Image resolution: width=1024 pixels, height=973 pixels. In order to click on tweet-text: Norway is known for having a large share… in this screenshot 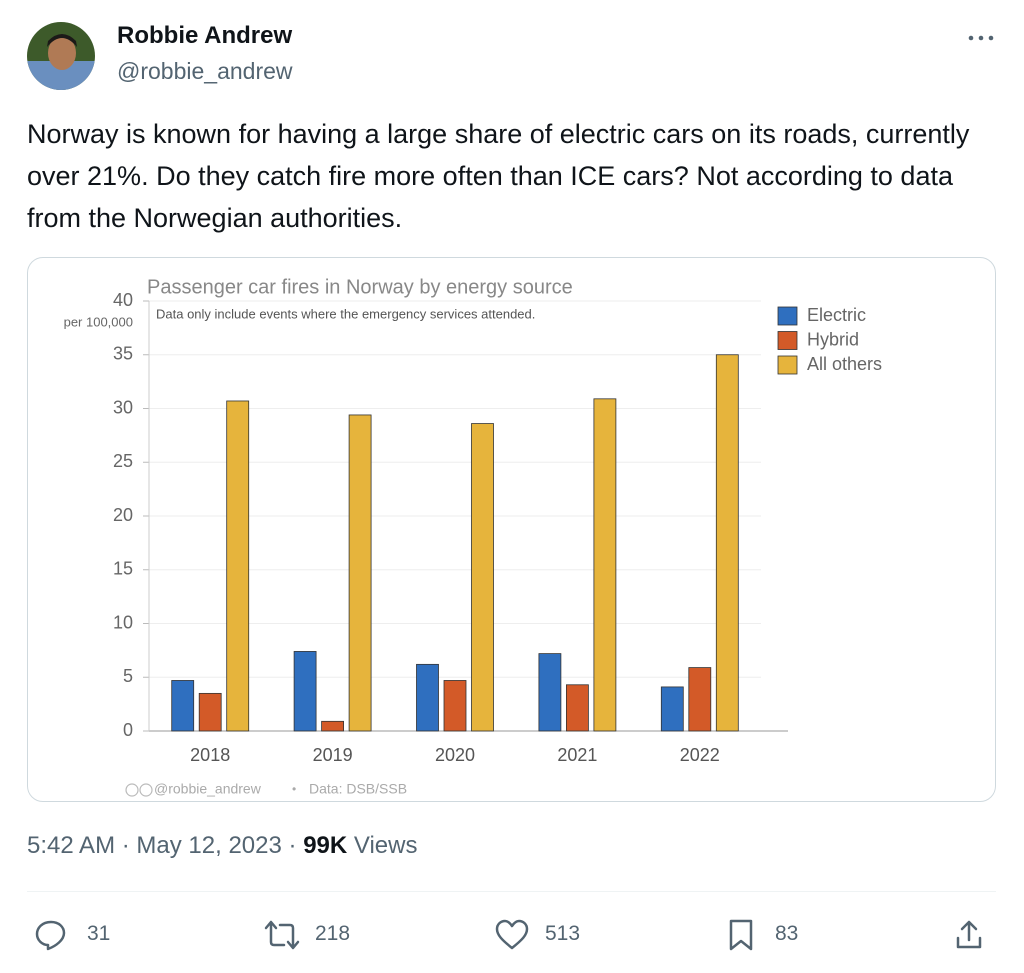, I will do `click(498, 176)`.